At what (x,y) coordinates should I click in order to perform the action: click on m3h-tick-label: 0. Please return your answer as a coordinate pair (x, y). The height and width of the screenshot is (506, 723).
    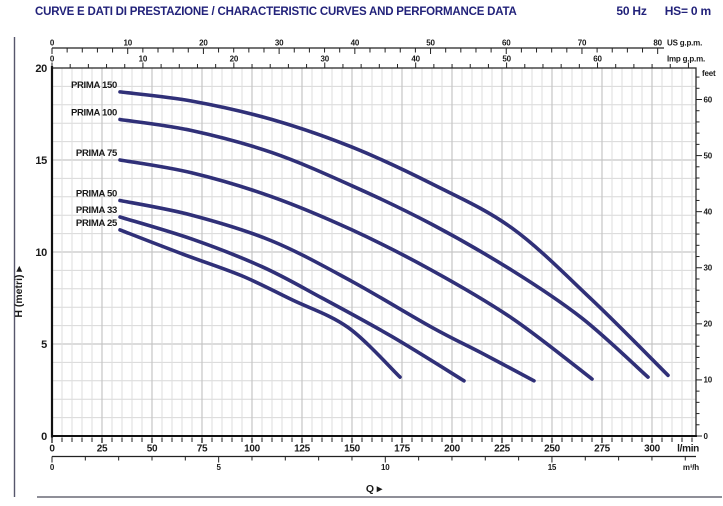
    Looking at the image, I should click on (52, 467).